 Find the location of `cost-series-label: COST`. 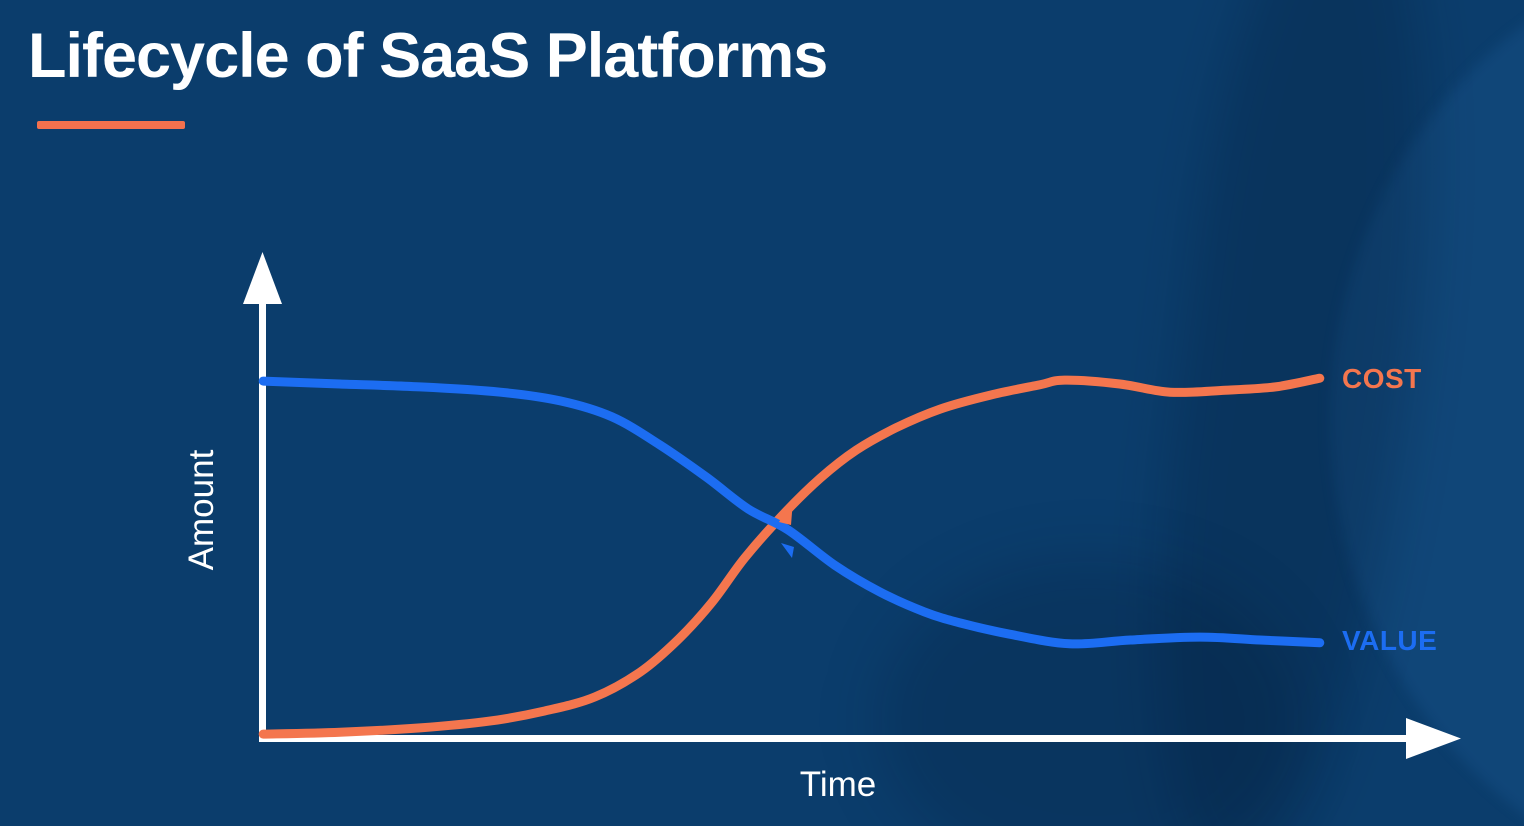

cost-series-label: COST is located at coordinates (1382, 378).